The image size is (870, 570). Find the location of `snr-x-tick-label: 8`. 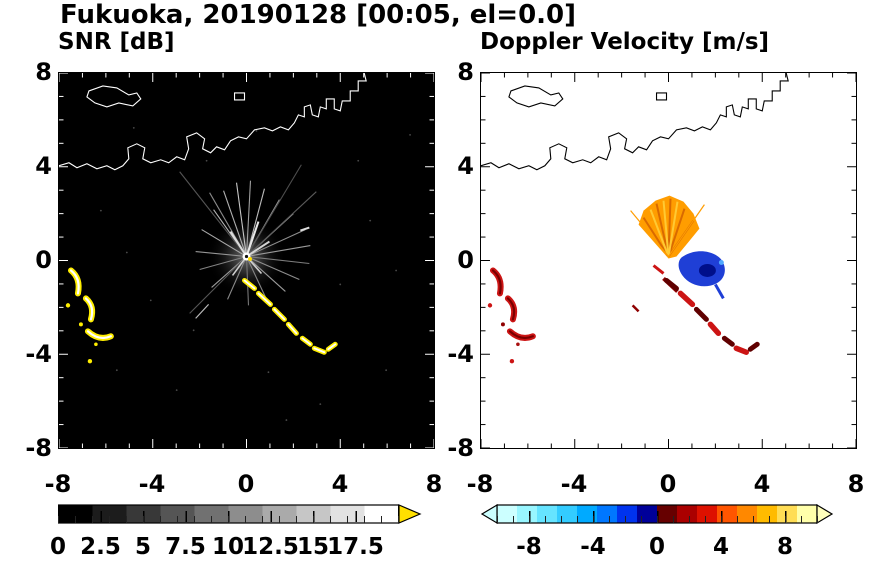

snr-x-tick-label: 8 is located at coordinates (434, 484).